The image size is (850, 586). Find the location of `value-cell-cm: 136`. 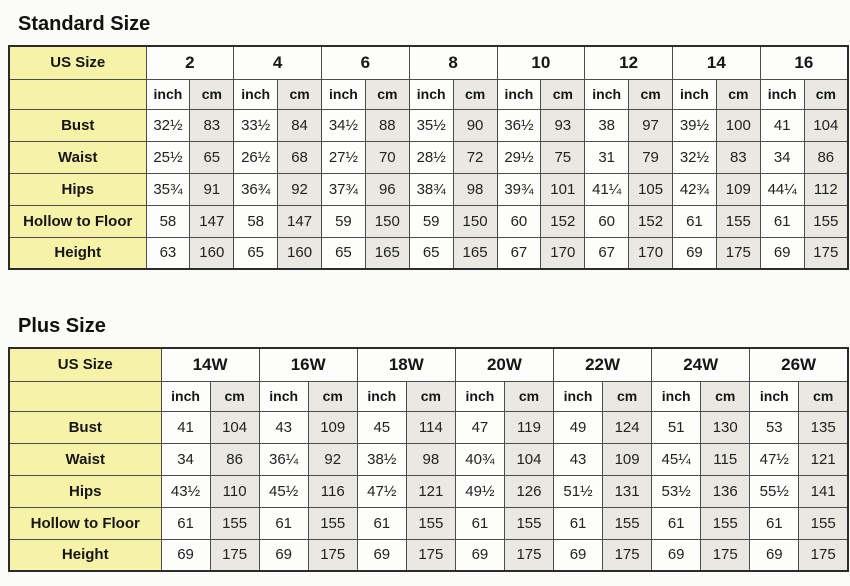

value-cell-cm: 136 is located at coordinates (725, 491).